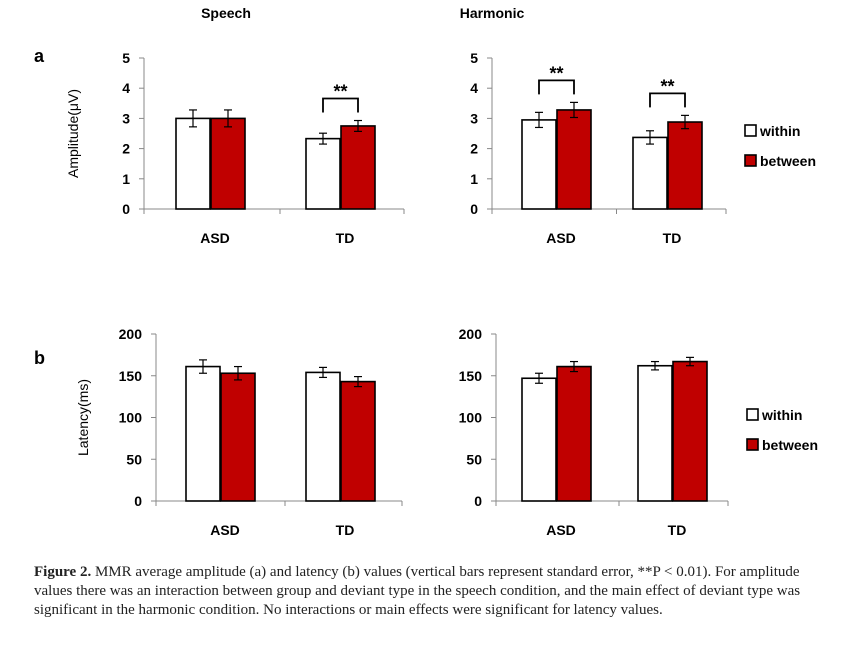 The height and width of the screenshot is (645, 849). I want to click on column-title-speech: Speech, so click(226, 13).